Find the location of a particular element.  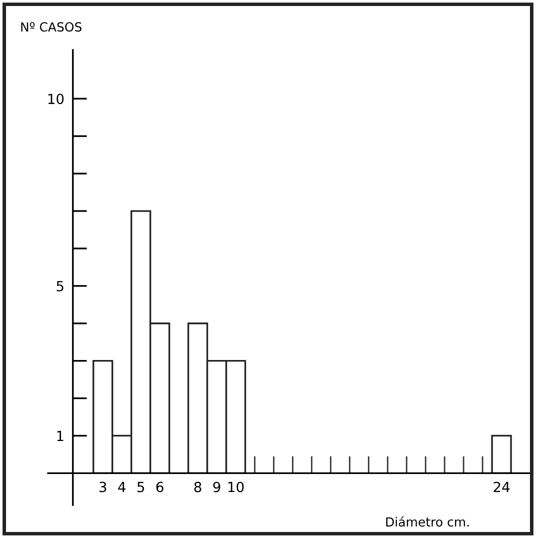

x-tick-label: 24 is located at coordinates (502, 487).